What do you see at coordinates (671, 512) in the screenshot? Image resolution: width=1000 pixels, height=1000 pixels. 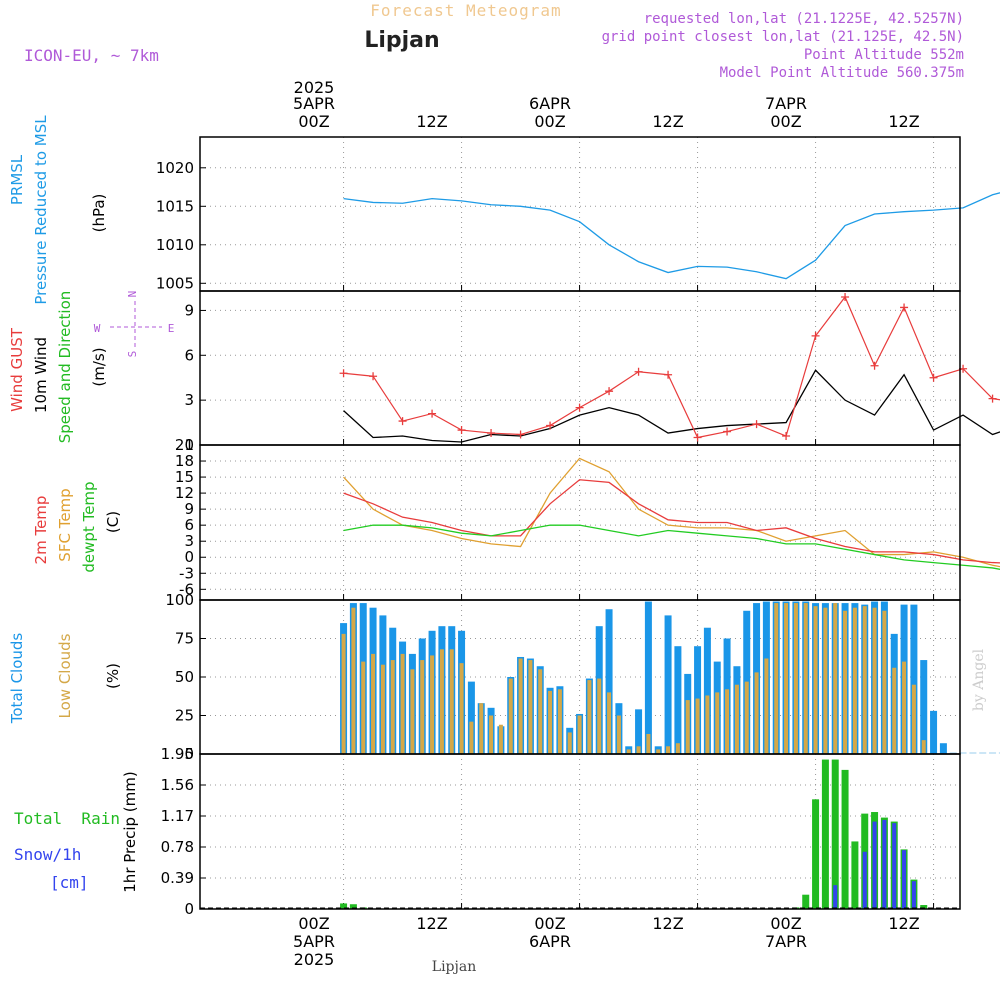 I see `sfc-temp-line` at bounding box center [671, 512].